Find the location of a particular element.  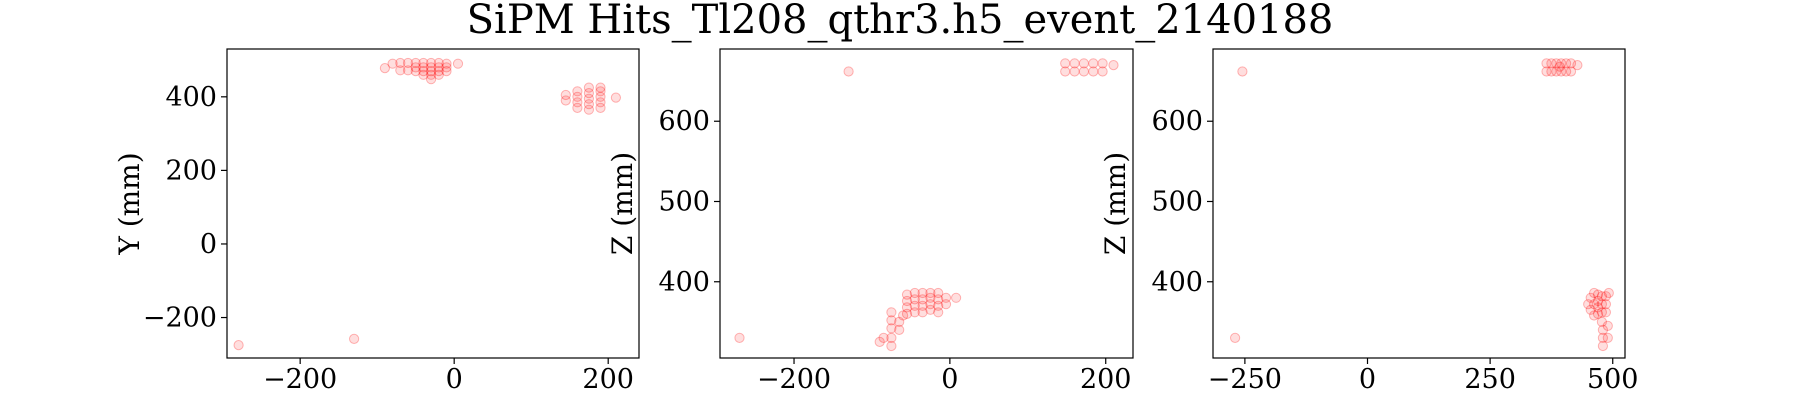

x-tick-label: 250 is located at coordinates (1490, 379).